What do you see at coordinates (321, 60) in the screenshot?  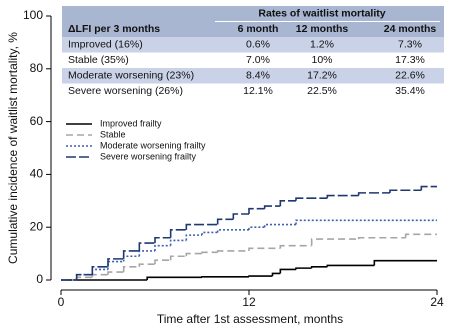 I see `table-cell: 10%` at bounding box center [321, 60].